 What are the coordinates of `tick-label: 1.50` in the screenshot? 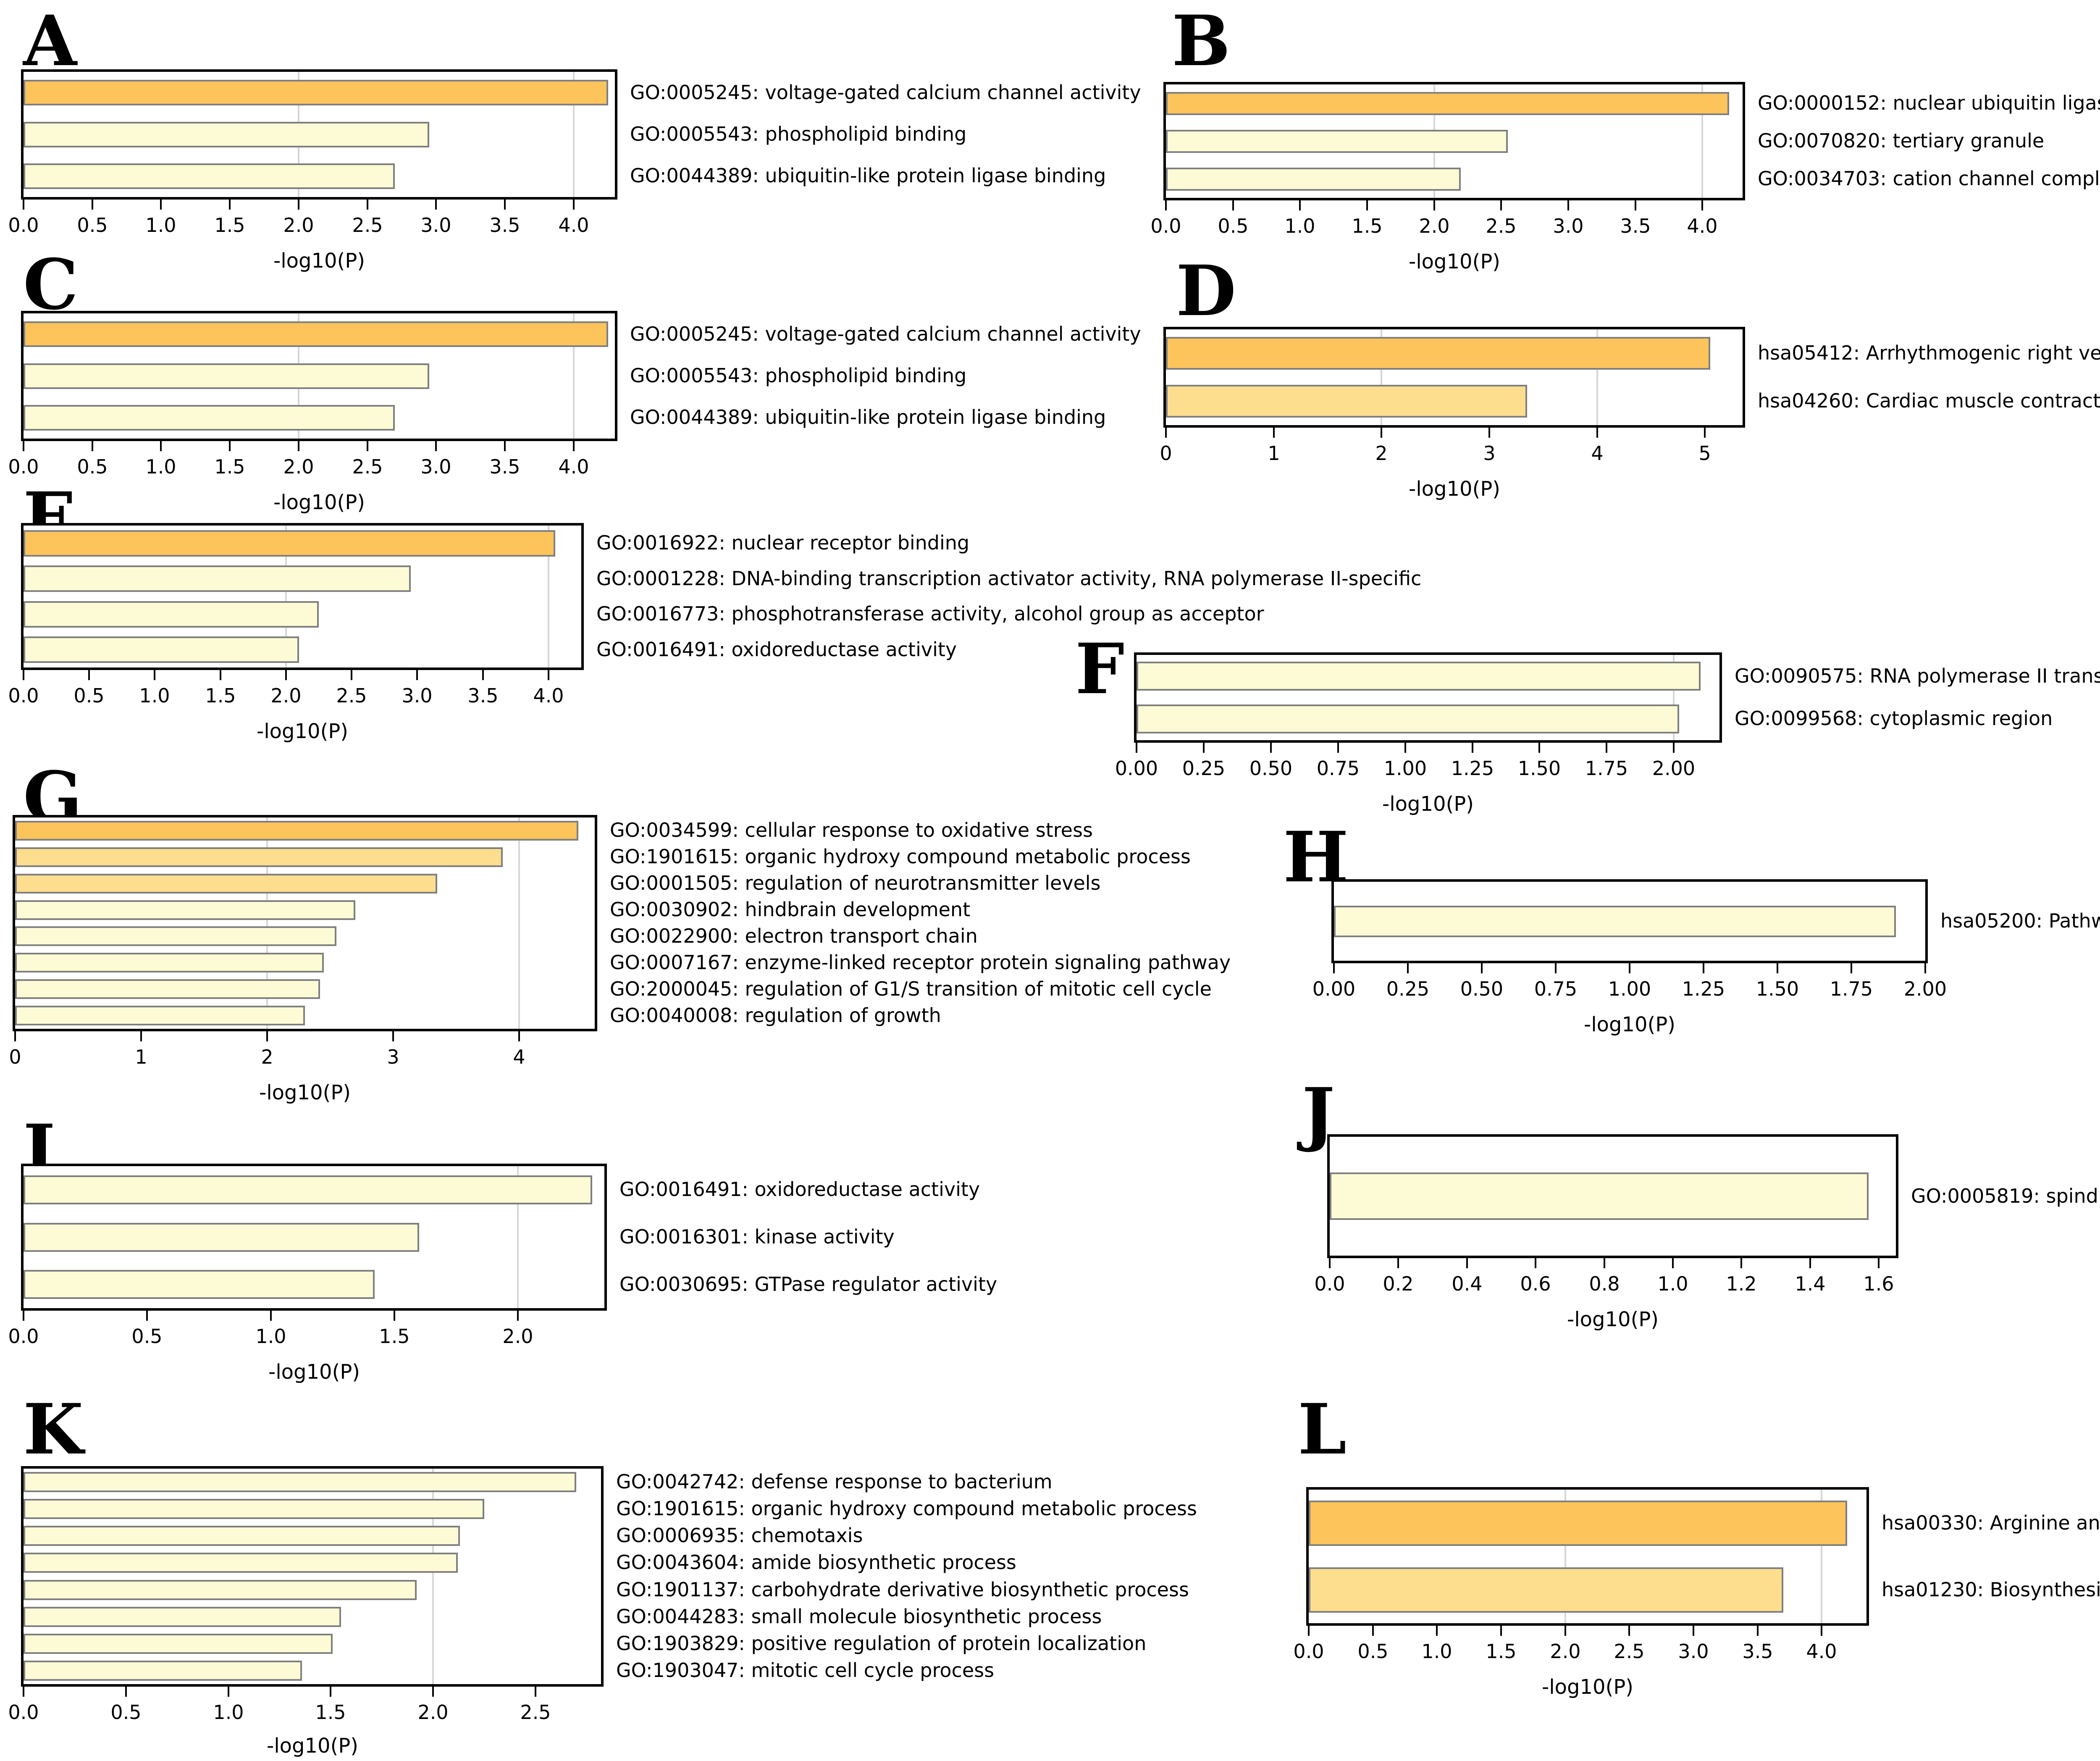 It's located at (1777, 989).